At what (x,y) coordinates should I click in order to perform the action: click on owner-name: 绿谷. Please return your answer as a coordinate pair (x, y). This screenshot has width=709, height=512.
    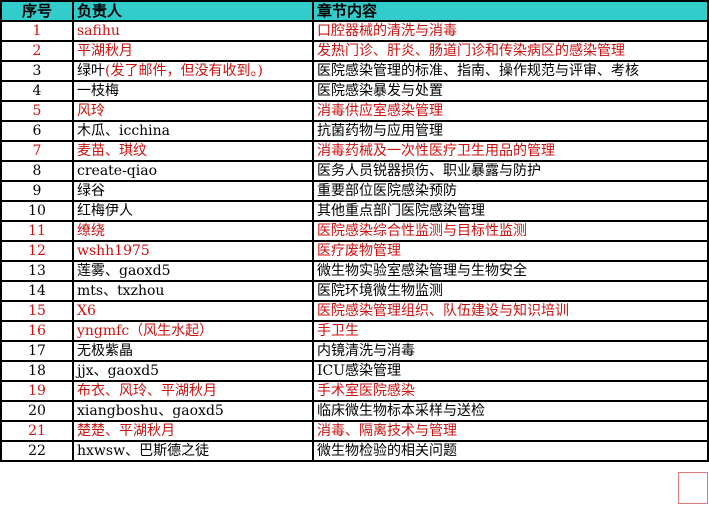
    Looking at the image, I should click on (91, 191).